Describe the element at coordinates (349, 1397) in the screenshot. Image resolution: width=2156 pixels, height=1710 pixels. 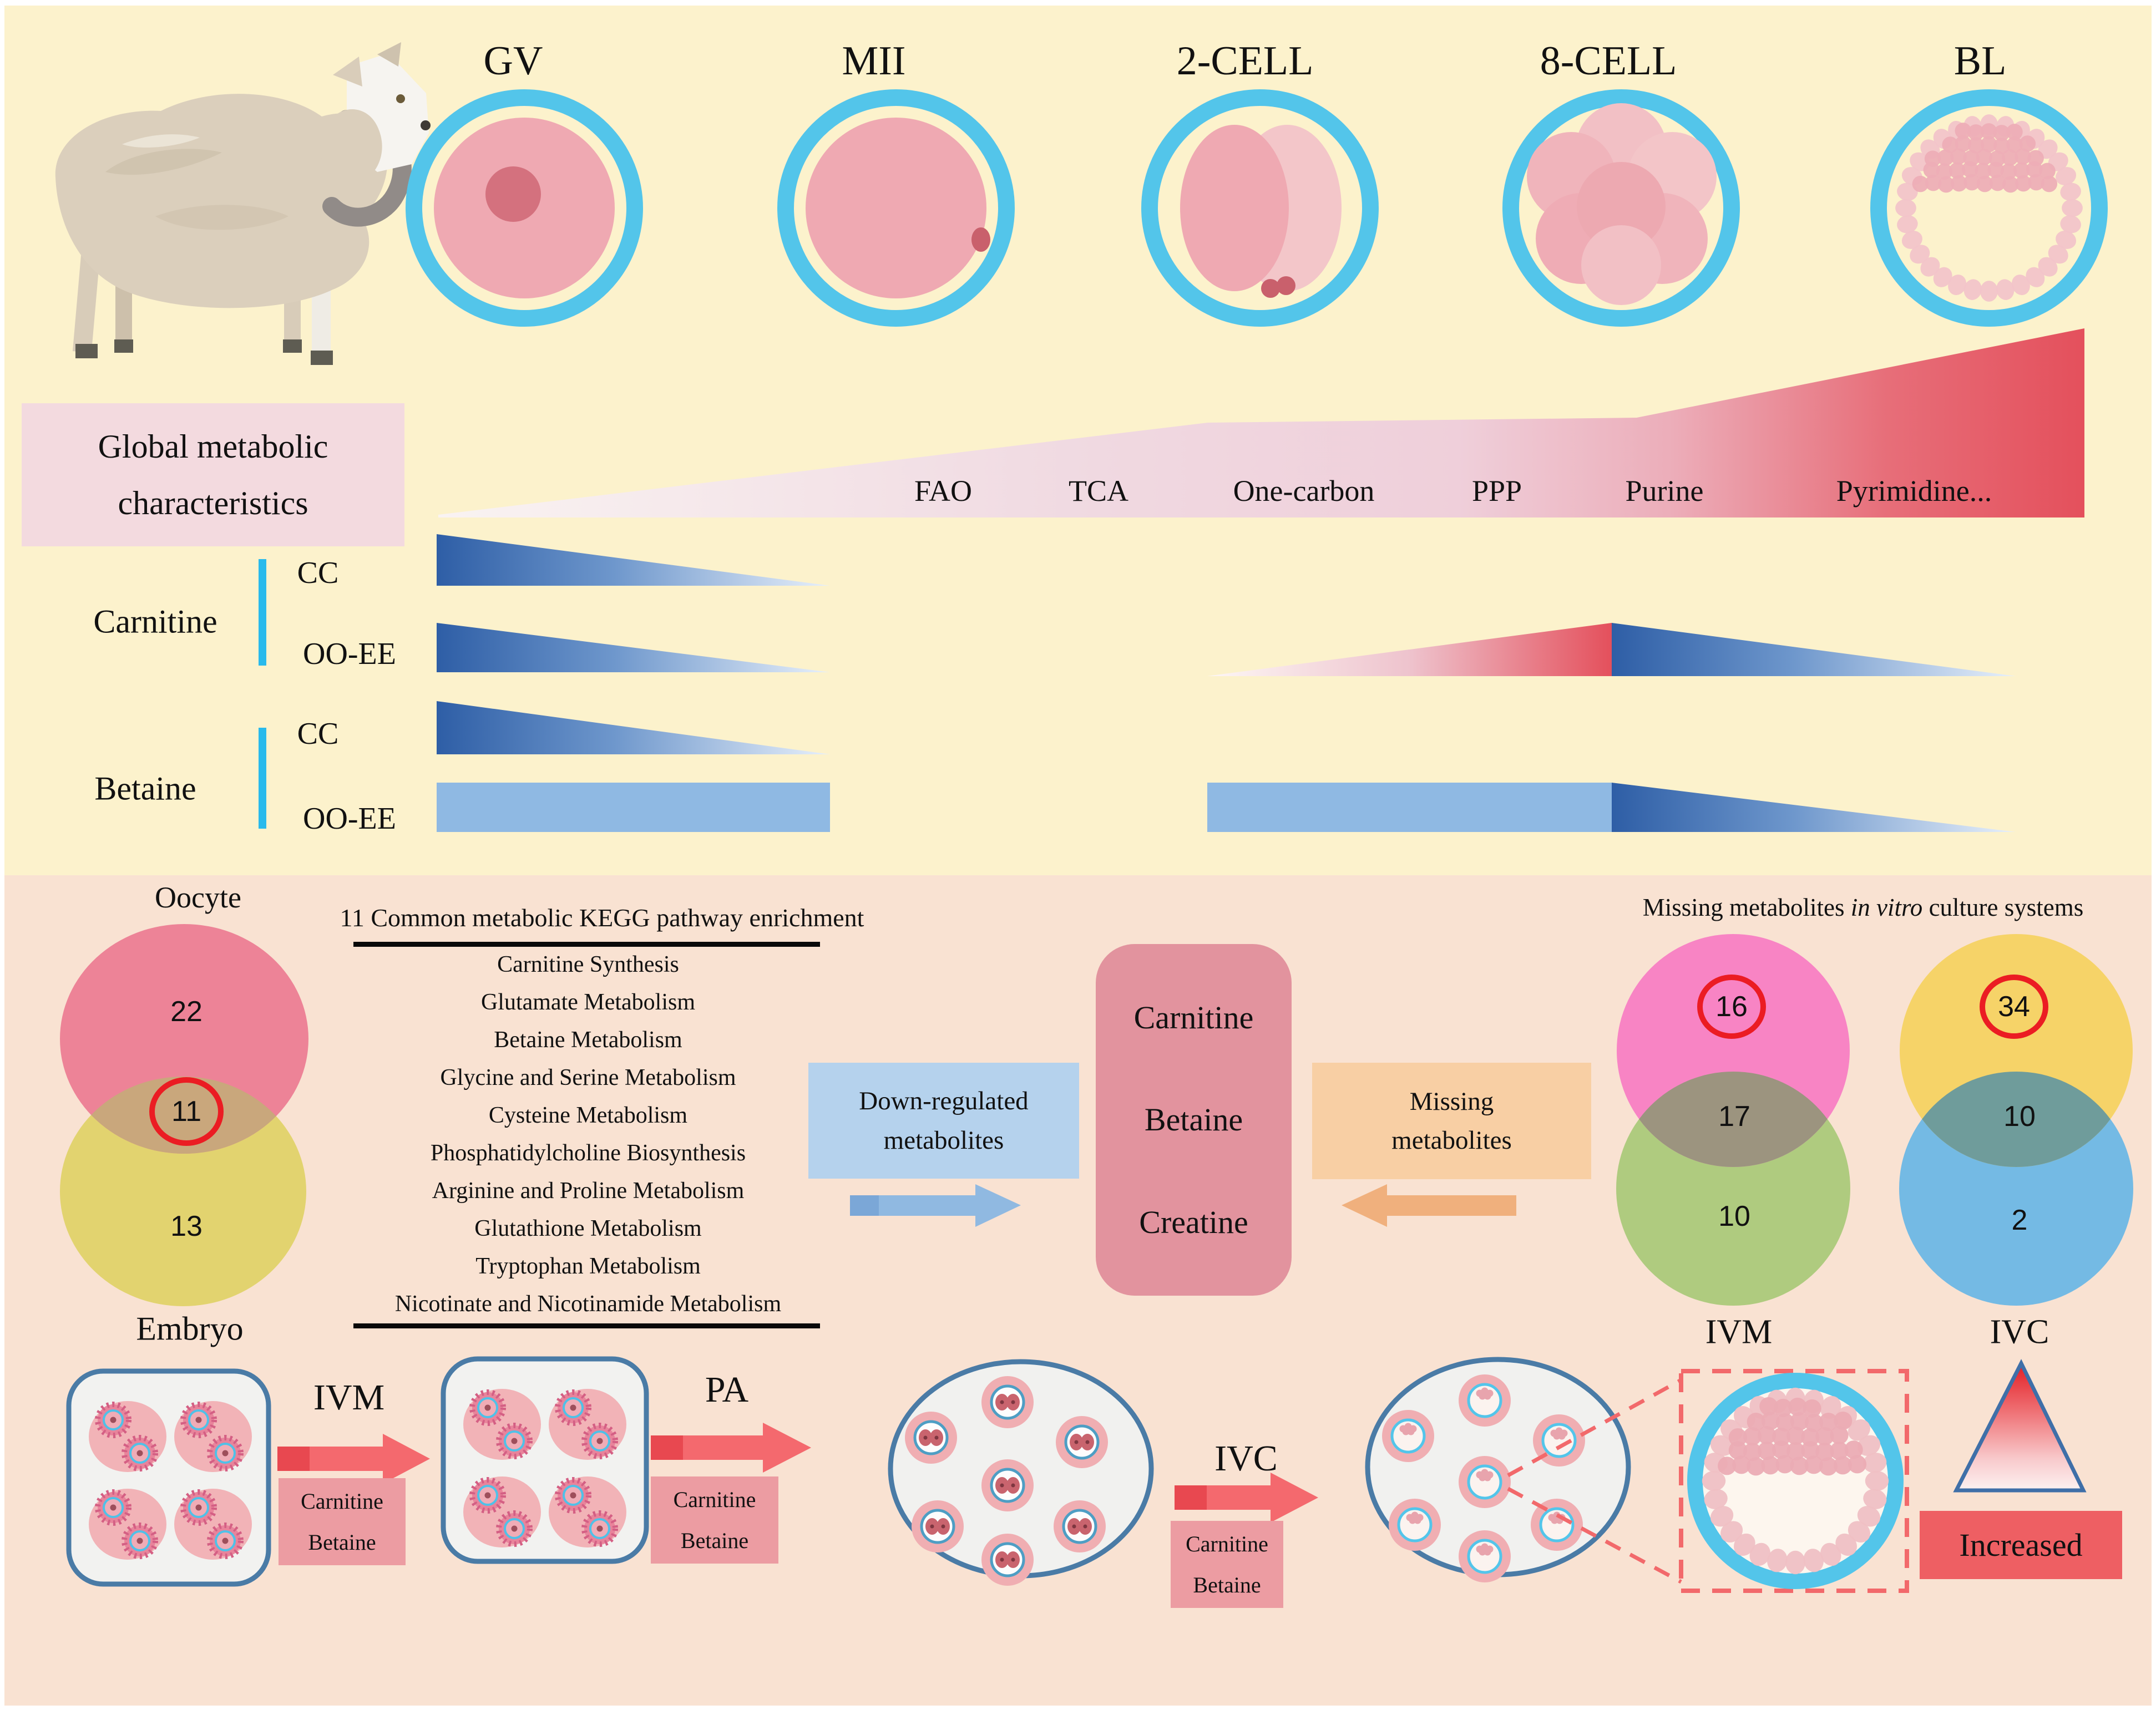
I see `workflow-ivm-label: IVM` at that location.